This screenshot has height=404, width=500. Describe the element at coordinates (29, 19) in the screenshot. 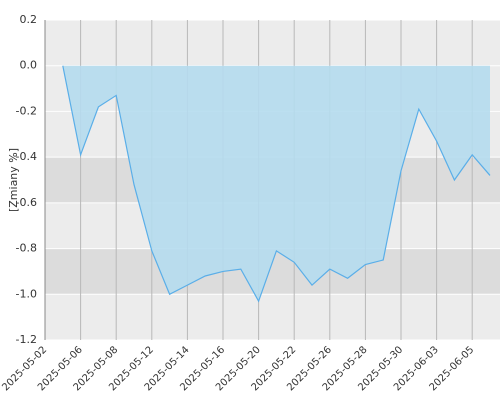

I see `y-tick-label: 0.2` at that location.